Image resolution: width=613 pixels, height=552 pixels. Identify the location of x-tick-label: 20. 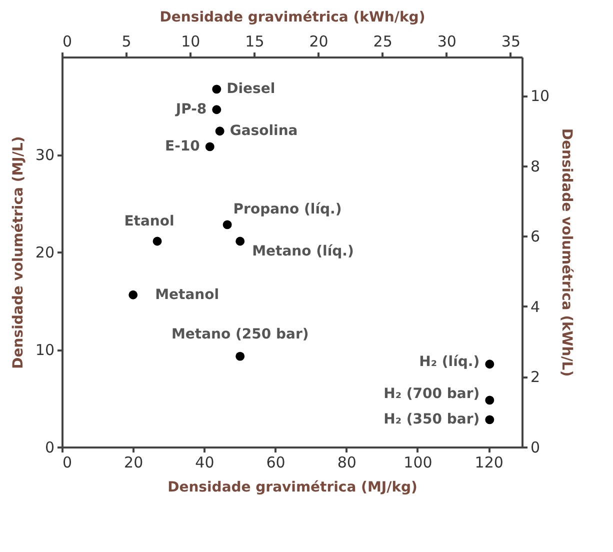
(134, 463).